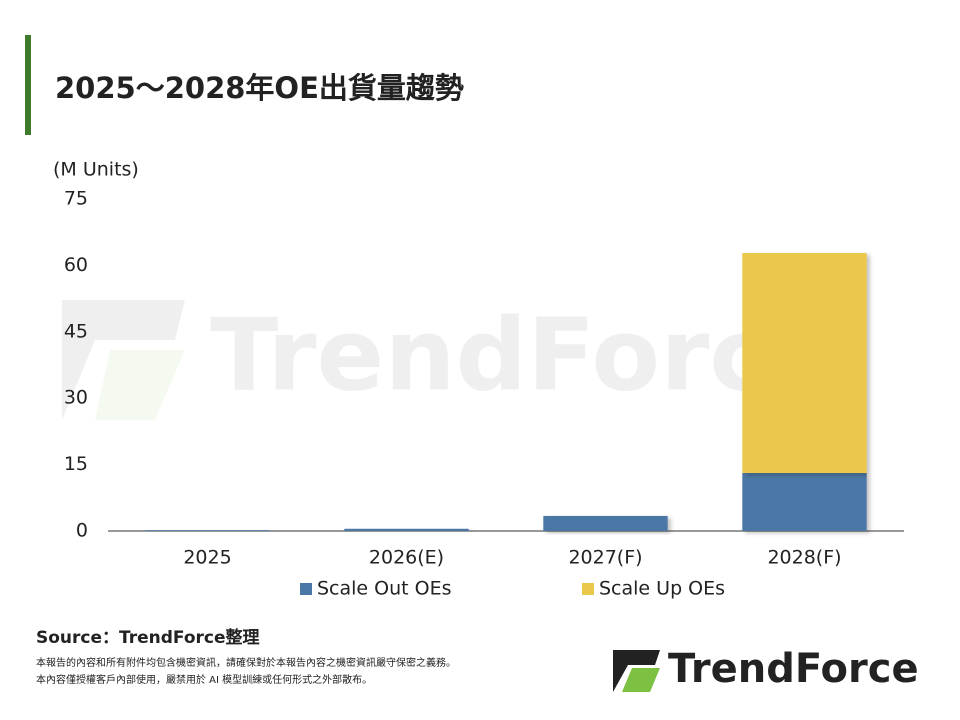 This screenshot has height=720, width=960. I want to click on y-tick-label: 60, so click(76, 265).